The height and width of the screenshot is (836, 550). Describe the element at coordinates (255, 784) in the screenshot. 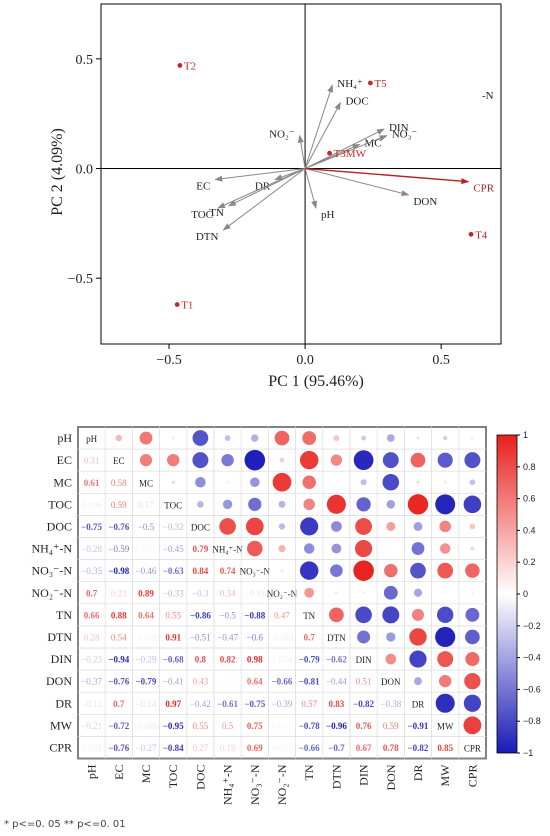

I see `corr-col-label: NO₃⁻-N` at that location.